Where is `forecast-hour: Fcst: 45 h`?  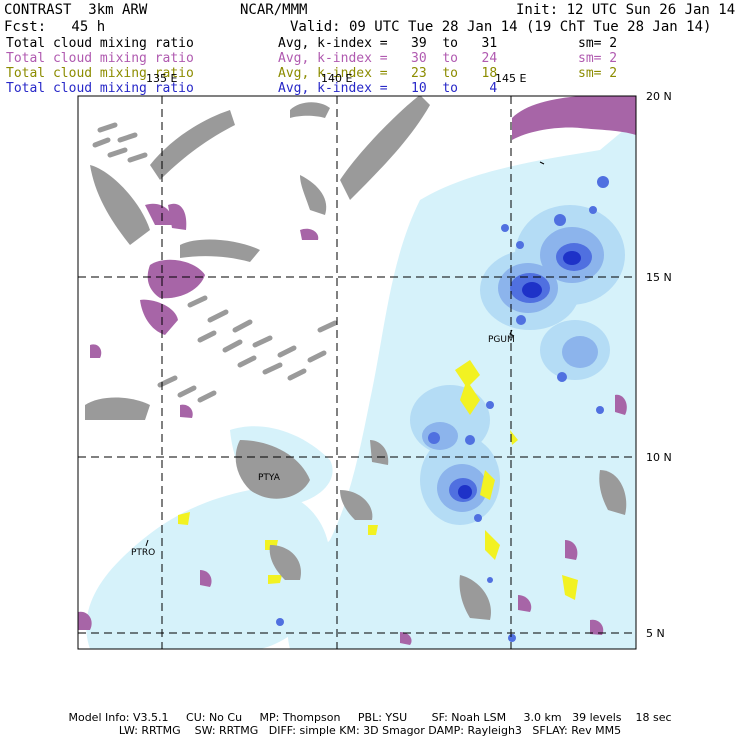 forecast-hour: Fcst: 45 h is located at coordinates (55, 27).